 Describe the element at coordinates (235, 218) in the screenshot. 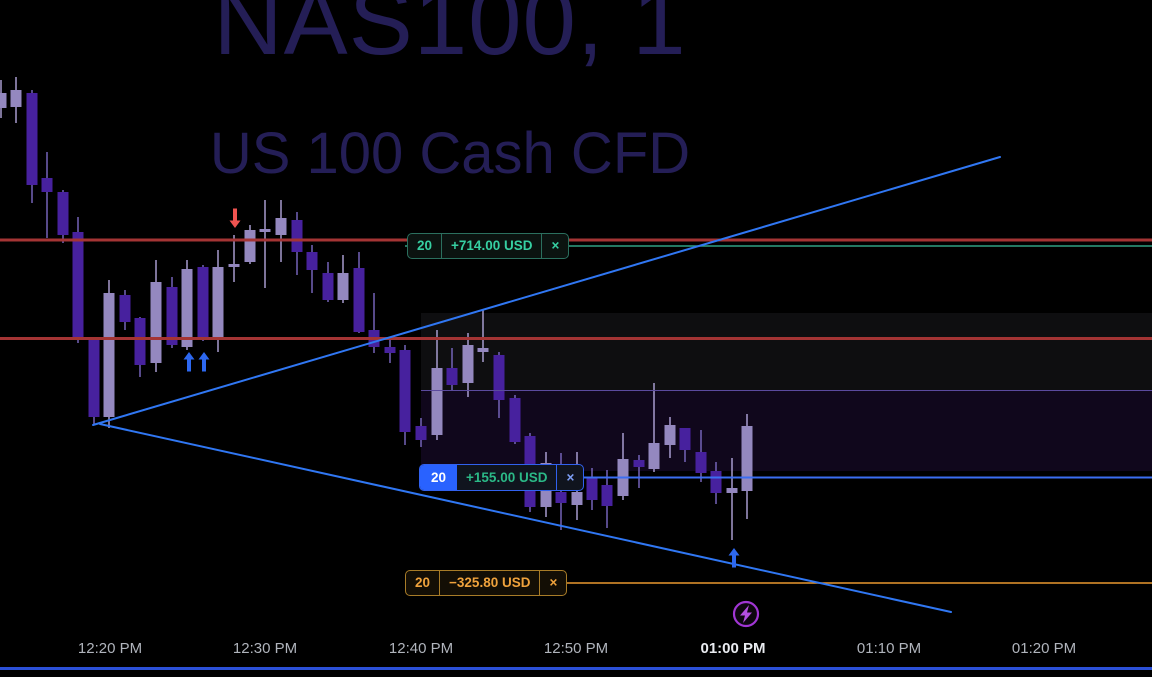

I see `down-arrow-marker` at that location.